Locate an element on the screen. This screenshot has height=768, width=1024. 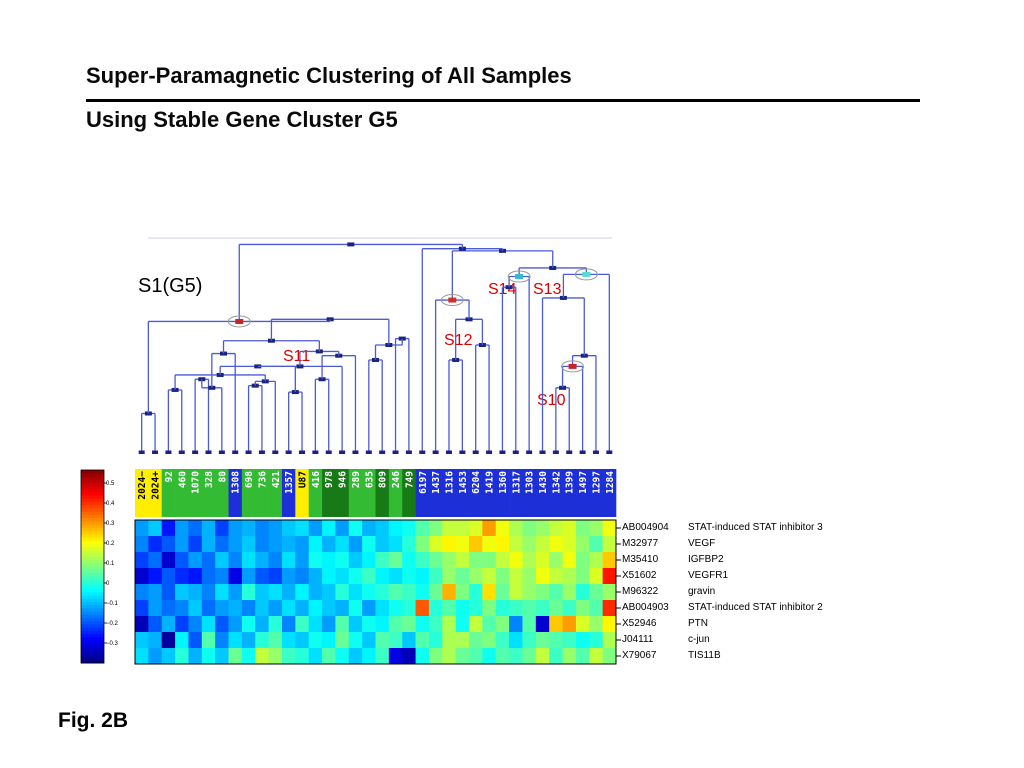
gene-name: STAT-induced STAT inhibitor 3 is located at coordinates (755, 527).